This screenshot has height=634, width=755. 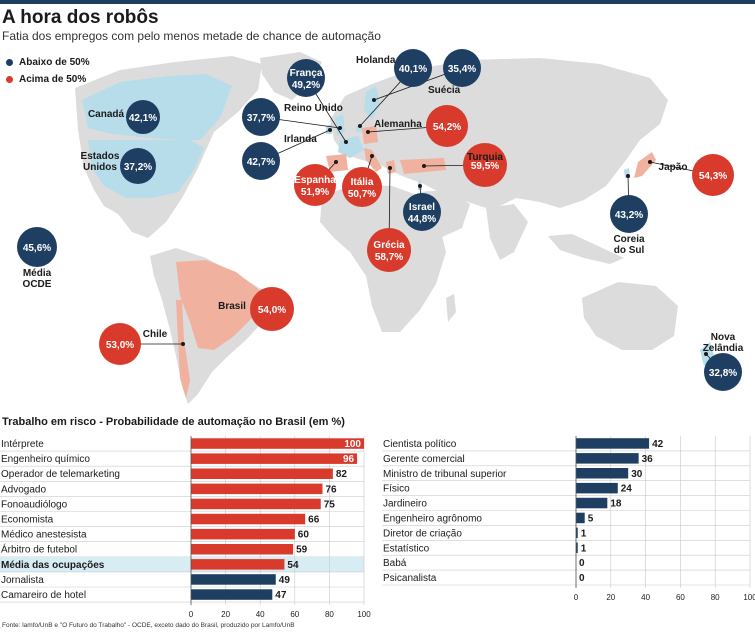 What do you see at coordinates (422, 212) in the screenshot?
I see `bubble-circle-israel` at bounding box center [422, 212].